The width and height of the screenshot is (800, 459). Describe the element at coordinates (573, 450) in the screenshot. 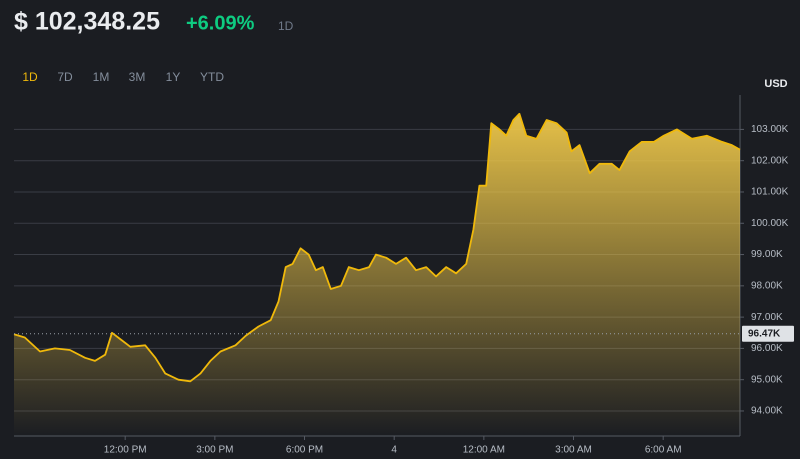

I see `x-tick-label: 3:00 AM` at that location.